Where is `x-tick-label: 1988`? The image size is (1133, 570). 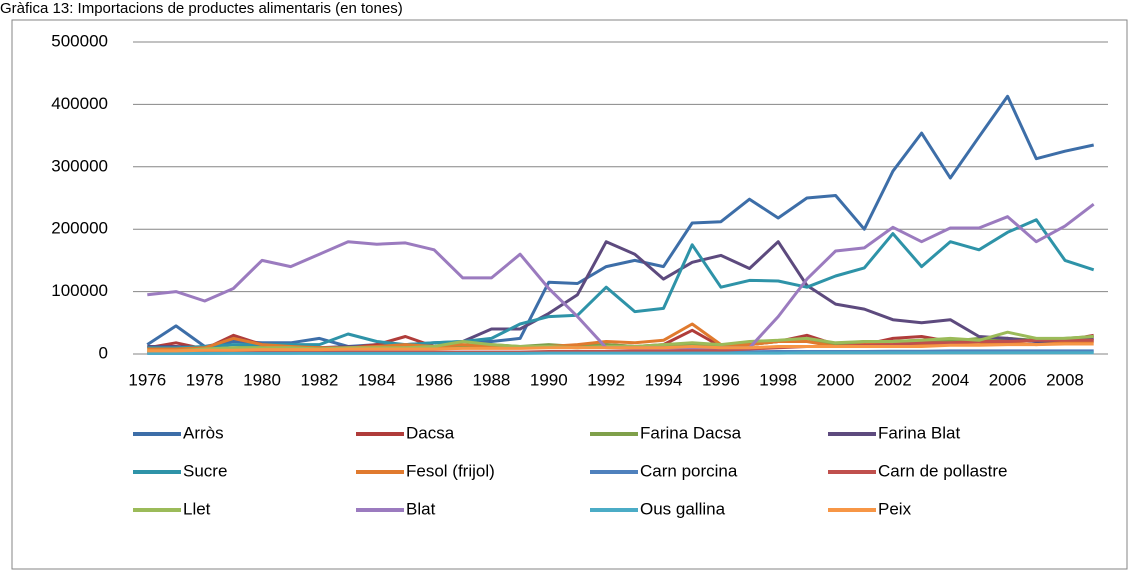
x-tick-label: 1988 is located at coordinates (492, 379).